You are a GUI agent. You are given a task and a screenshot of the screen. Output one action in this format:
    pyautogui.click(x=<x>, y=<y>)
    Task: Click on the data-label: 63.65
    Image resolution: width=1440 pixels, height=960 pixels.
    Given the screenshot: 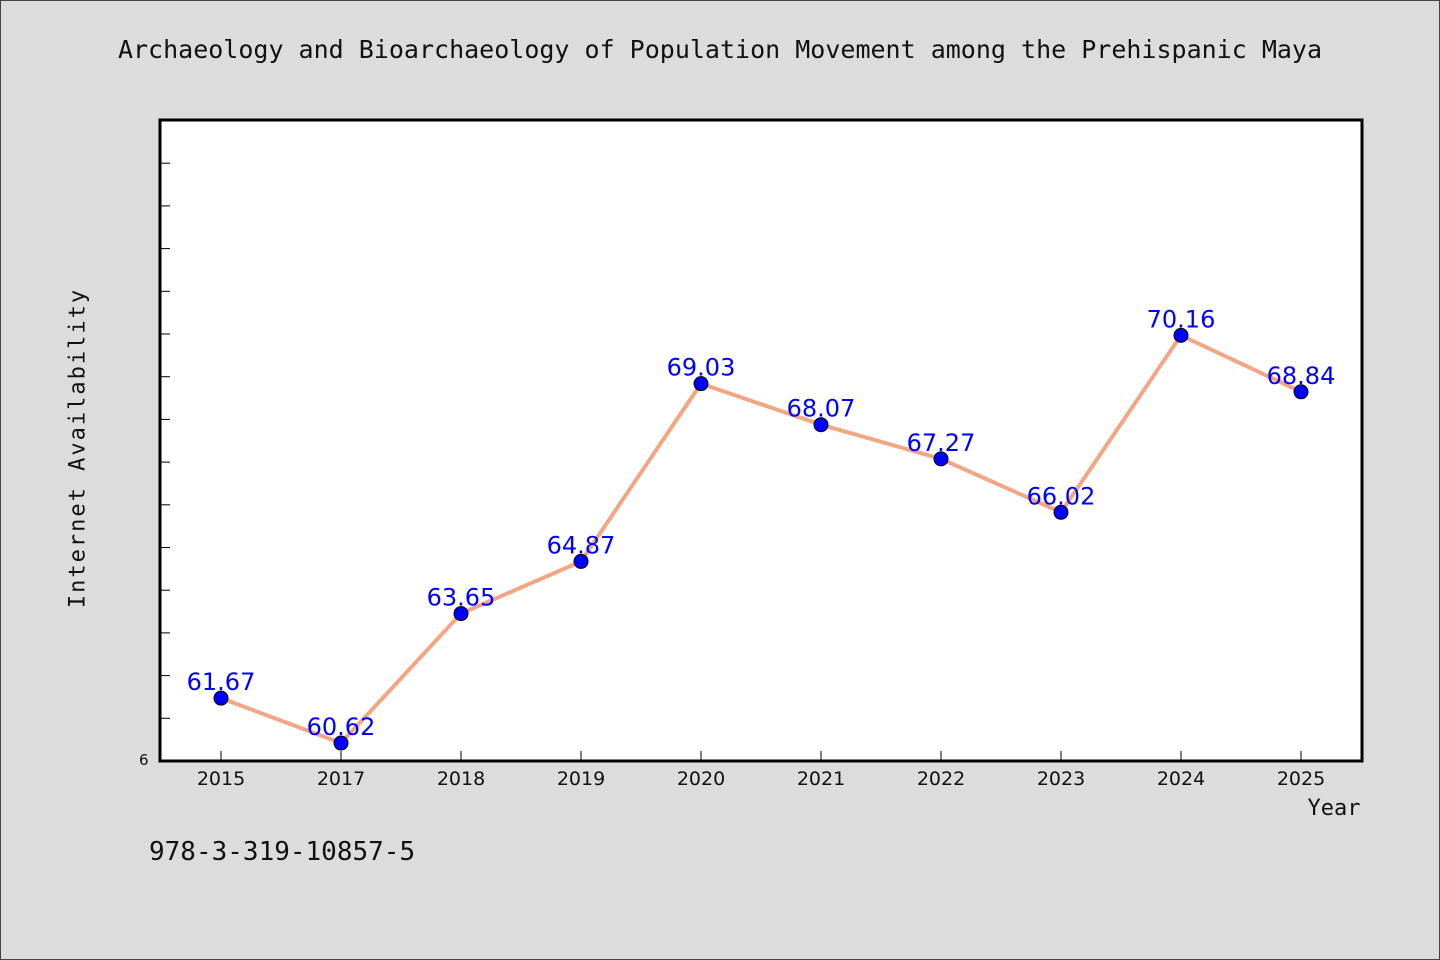 What is the action you would take?
    pyautogui.click(x=461, y=598)
    